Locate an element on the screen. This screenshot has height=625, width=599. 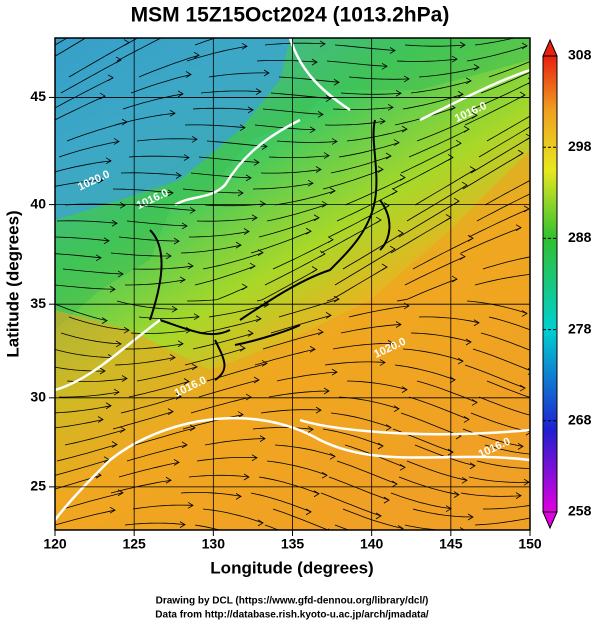
colorbar-tick-label: 268 is located at coordinates (580, 420).